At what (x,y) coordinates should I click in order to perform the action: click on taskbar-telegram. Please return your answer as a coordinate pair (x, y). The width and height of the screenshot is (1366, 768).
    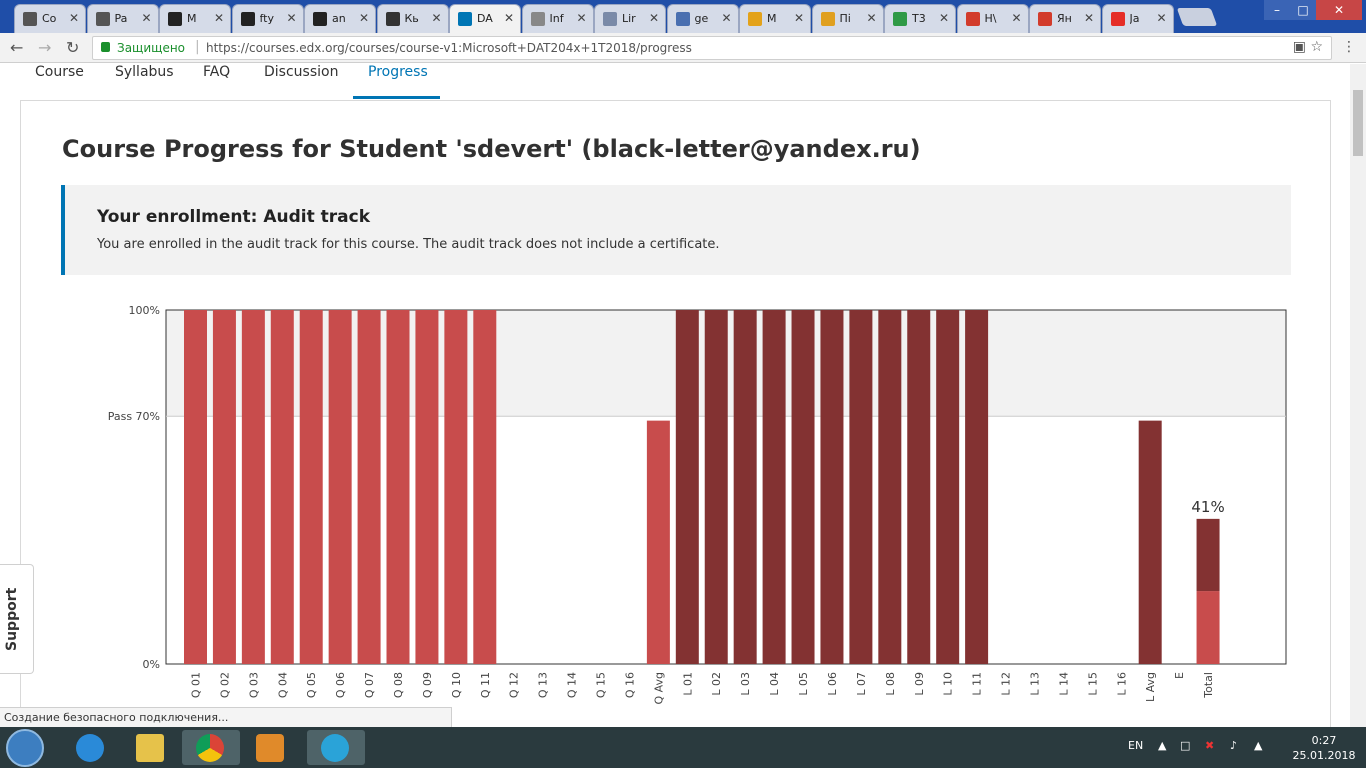
    Looking at the image, I should click on (336, 747).